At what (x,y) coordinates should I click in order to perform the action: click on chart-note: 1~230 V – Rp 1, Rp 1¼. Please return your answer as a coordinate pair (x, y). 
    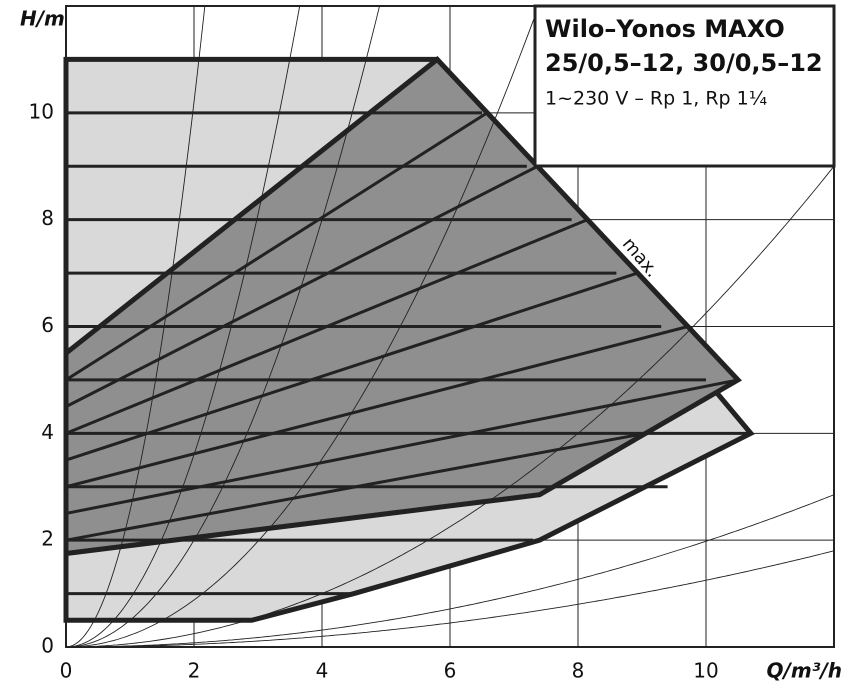
    Looking at the image, I should click on (656, 99).